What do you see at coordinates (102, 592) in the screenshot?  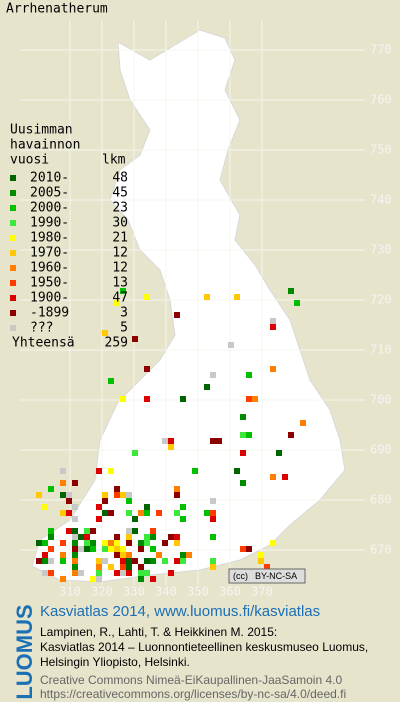 I see `x-grid-label: 320` at bounding box center [102, 592].